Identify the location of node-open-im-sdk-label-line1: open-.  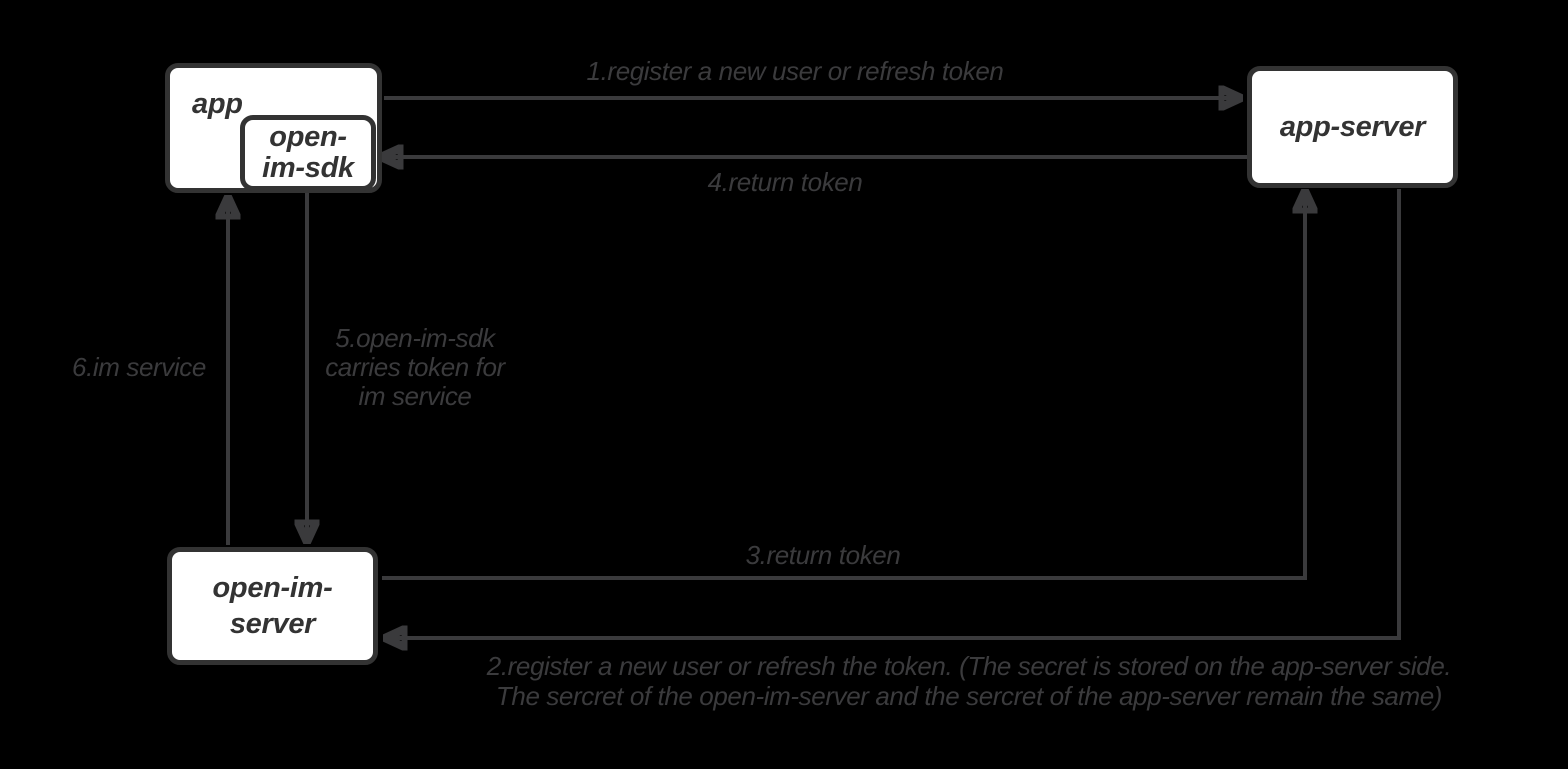
(308, 137).